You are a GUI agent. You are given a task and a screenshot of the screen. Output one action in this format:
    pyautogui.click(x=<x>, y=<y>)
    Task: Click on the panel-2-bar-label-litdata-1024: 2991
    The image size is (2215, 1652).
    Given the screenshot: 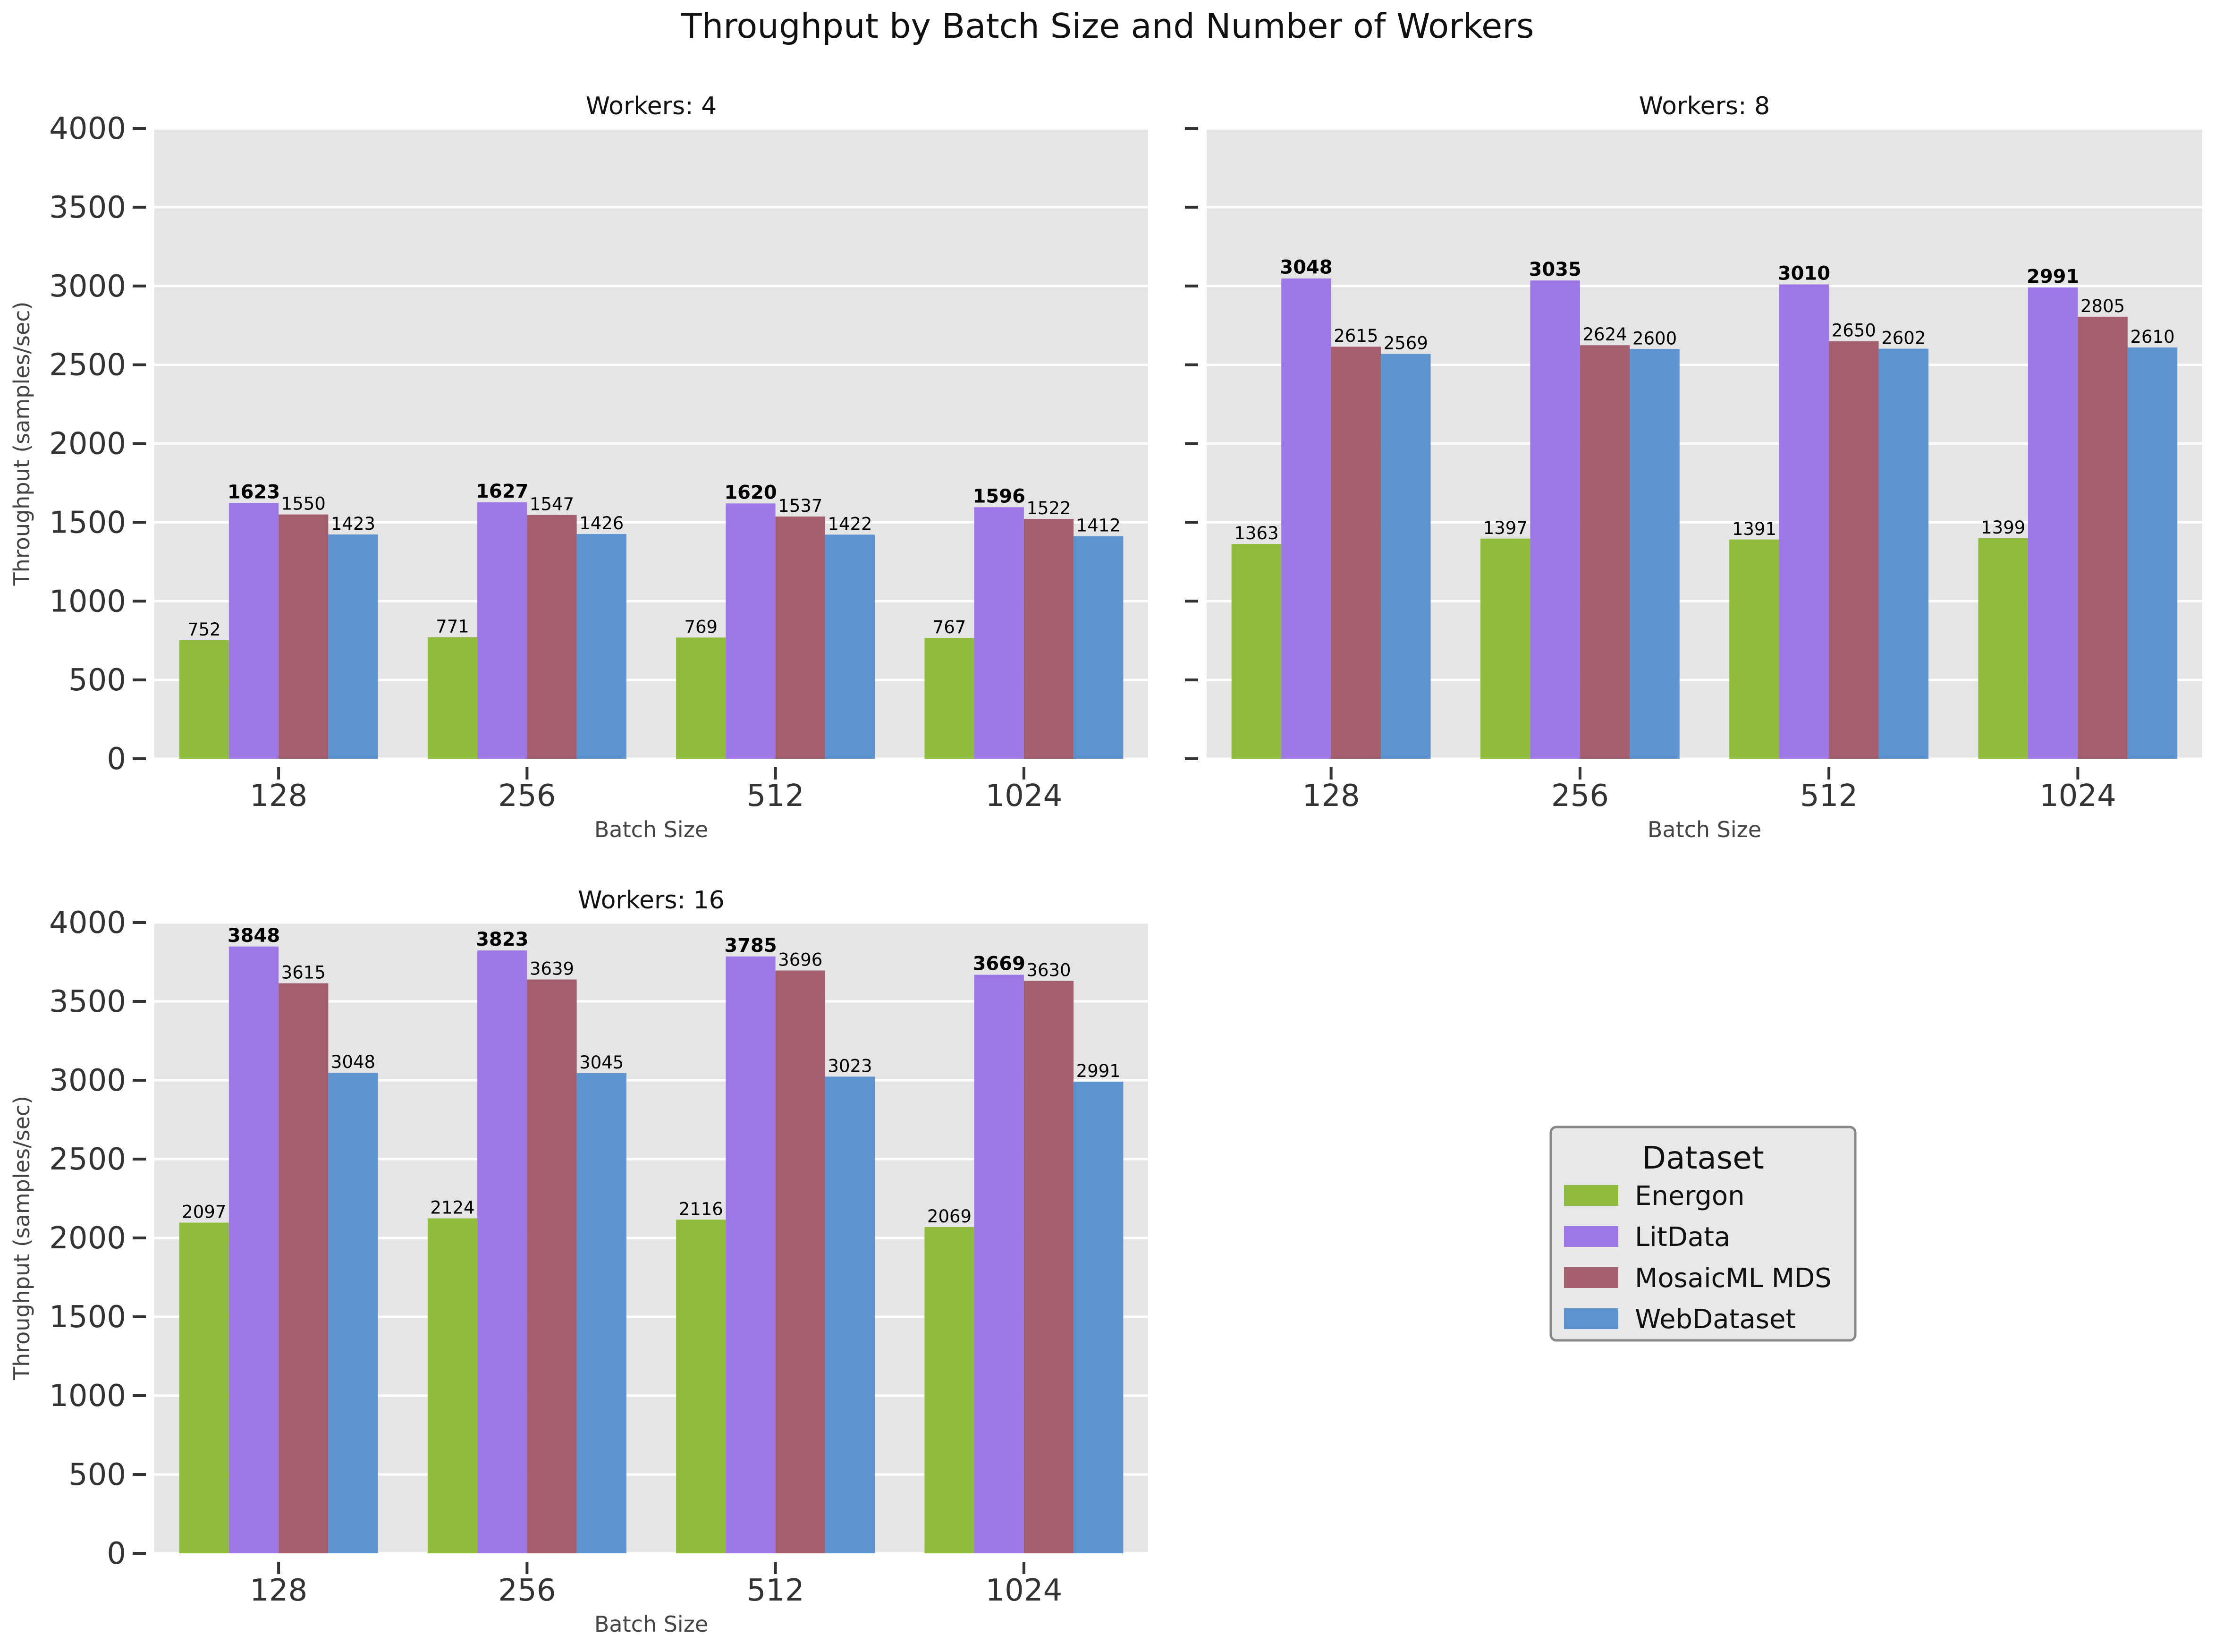 What is the action you would take?
    pyautogui.click(x=2053, y=277)
    